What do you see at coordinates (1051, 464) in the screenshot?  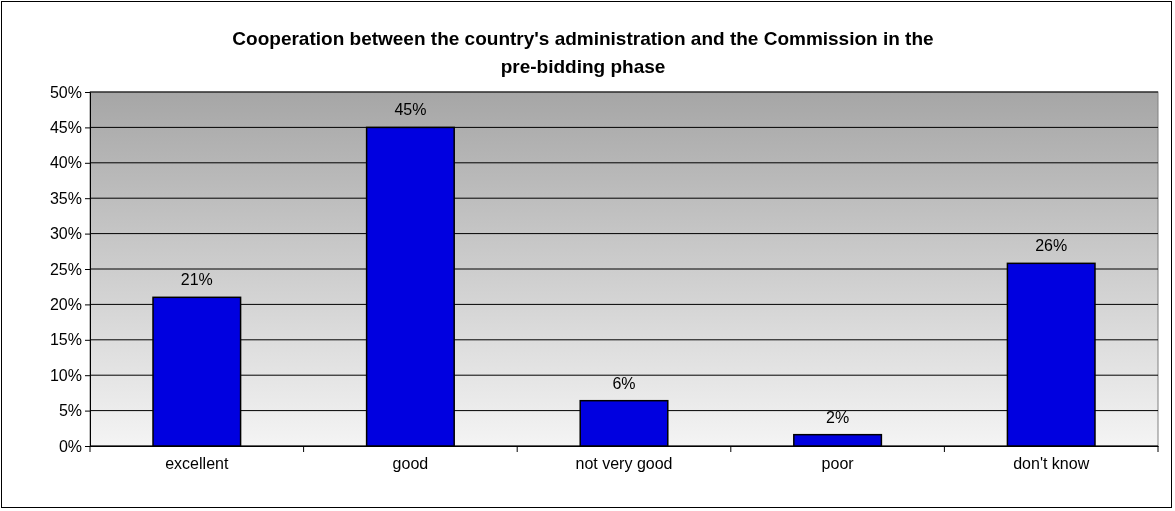 I see `x-tick-label: don't know` at bounding box center [1051, 464].